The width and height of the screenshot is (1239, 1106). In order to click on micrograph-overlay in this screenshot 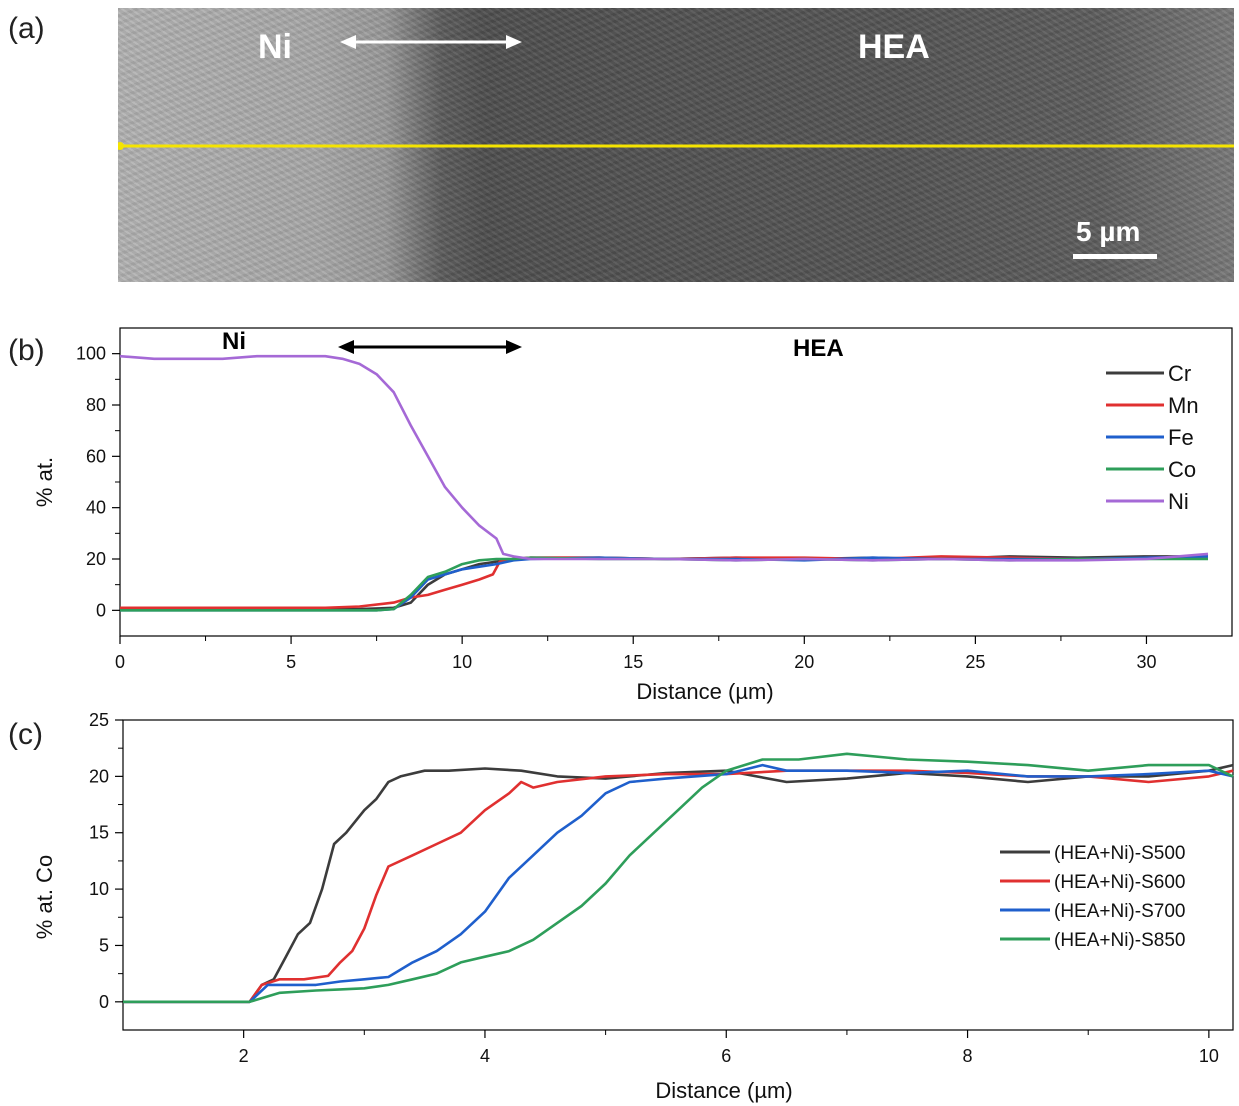, I will do `click(676, 92)`.